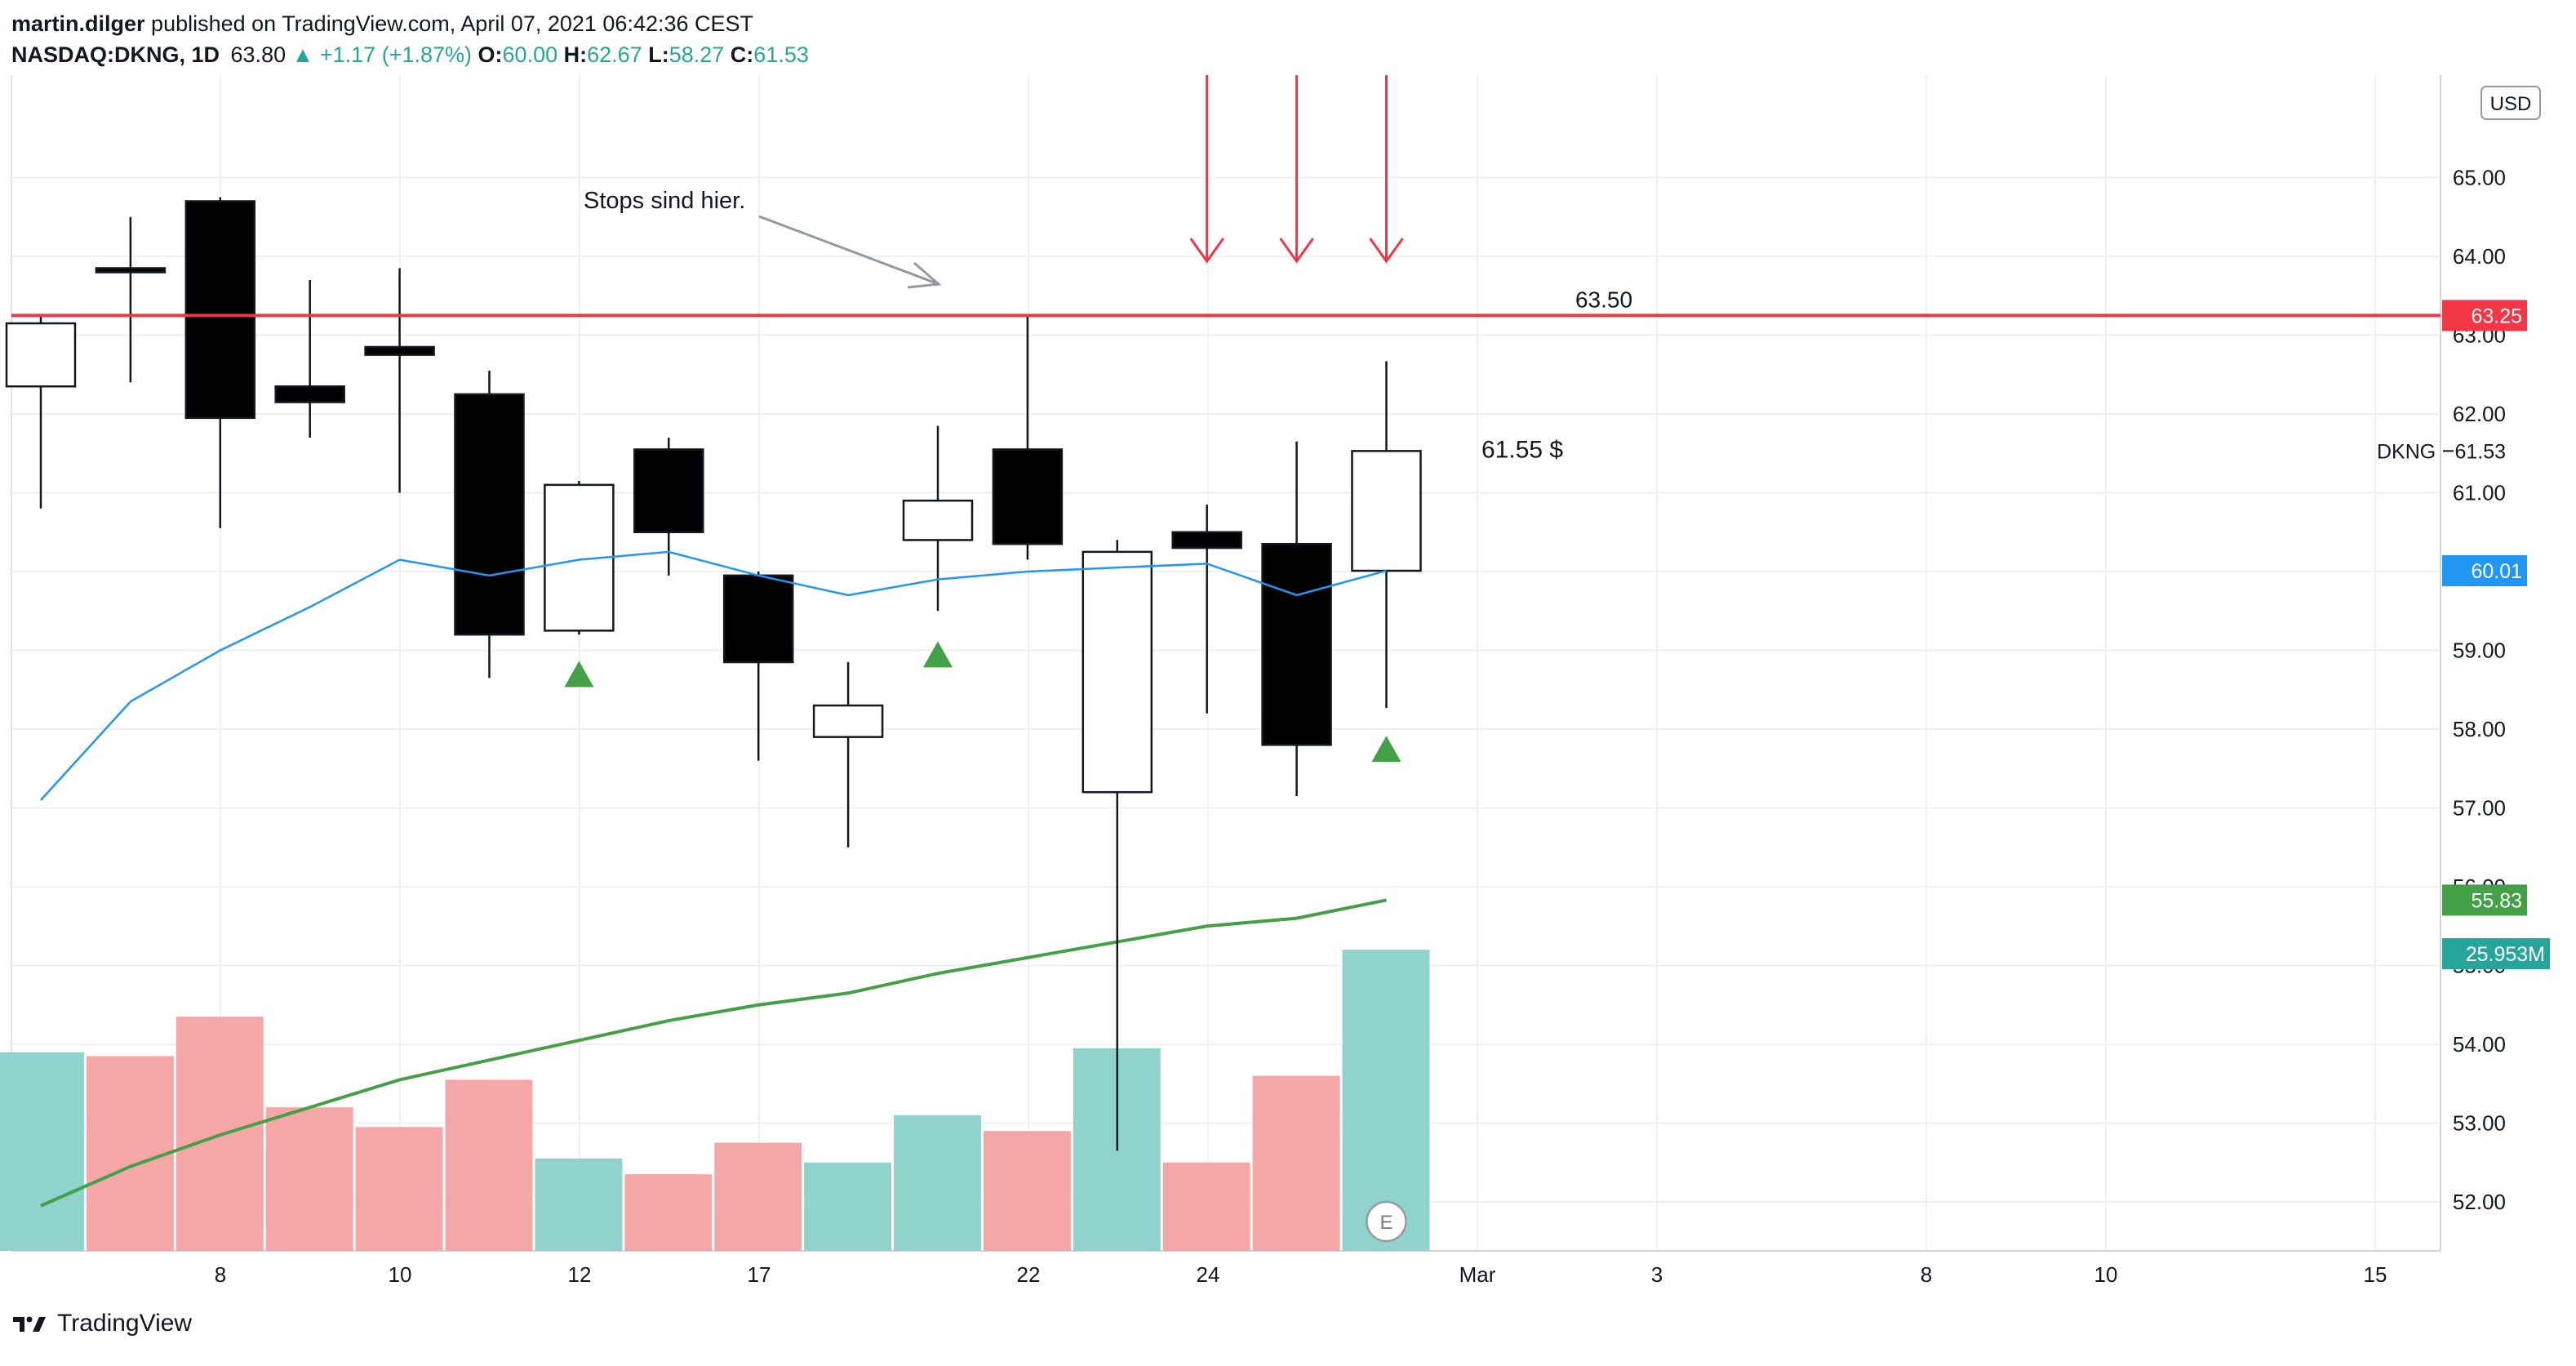  Describe the element at coordinates (2484, 316) in the screenshot. I see `stop-axis-label-badge` at that location.